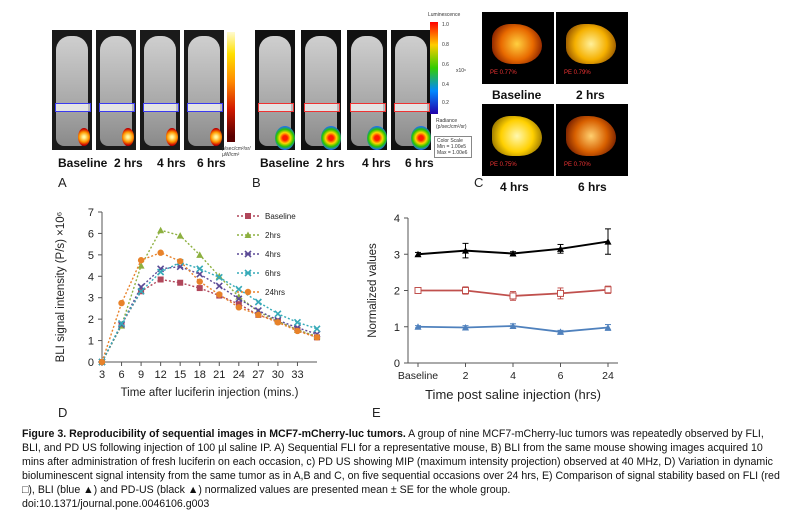  Describe the element at coordinates (577, 165) in the screenshot. I see `region-tag: PE 0.70%` at that location.